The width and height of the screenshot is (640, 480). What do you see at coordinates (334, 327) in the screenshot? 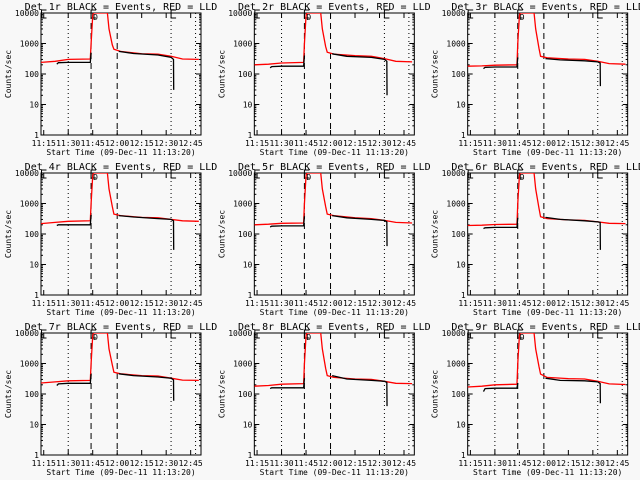
I see `panel-title: Det 8r BLACK = Events, RED = LLD` at bounding box center [334, 327].